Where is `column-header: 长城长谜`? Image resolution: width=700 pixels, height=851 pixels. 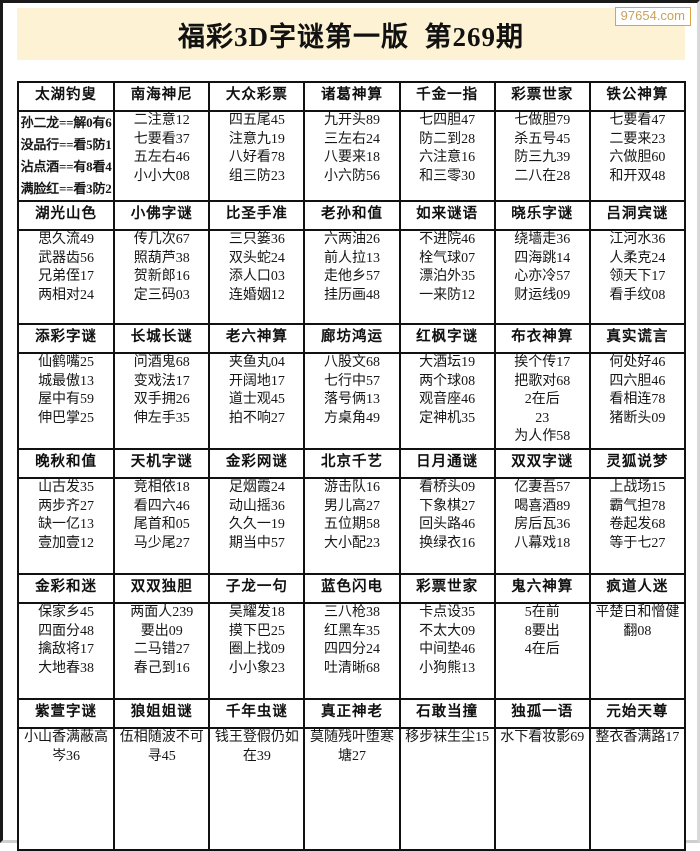
column-header: 长城长谜 is located at coordinates (162, 339).